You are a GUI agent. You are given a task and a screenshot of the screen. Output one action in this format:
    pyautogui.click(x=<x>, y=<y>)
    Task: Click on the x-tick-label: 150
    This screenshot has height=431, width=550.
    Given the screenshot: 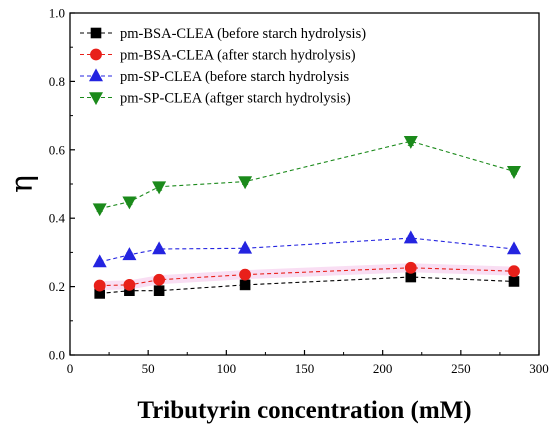 What is the action you would take?
    pyautogui.click(x=305, y=368)
    